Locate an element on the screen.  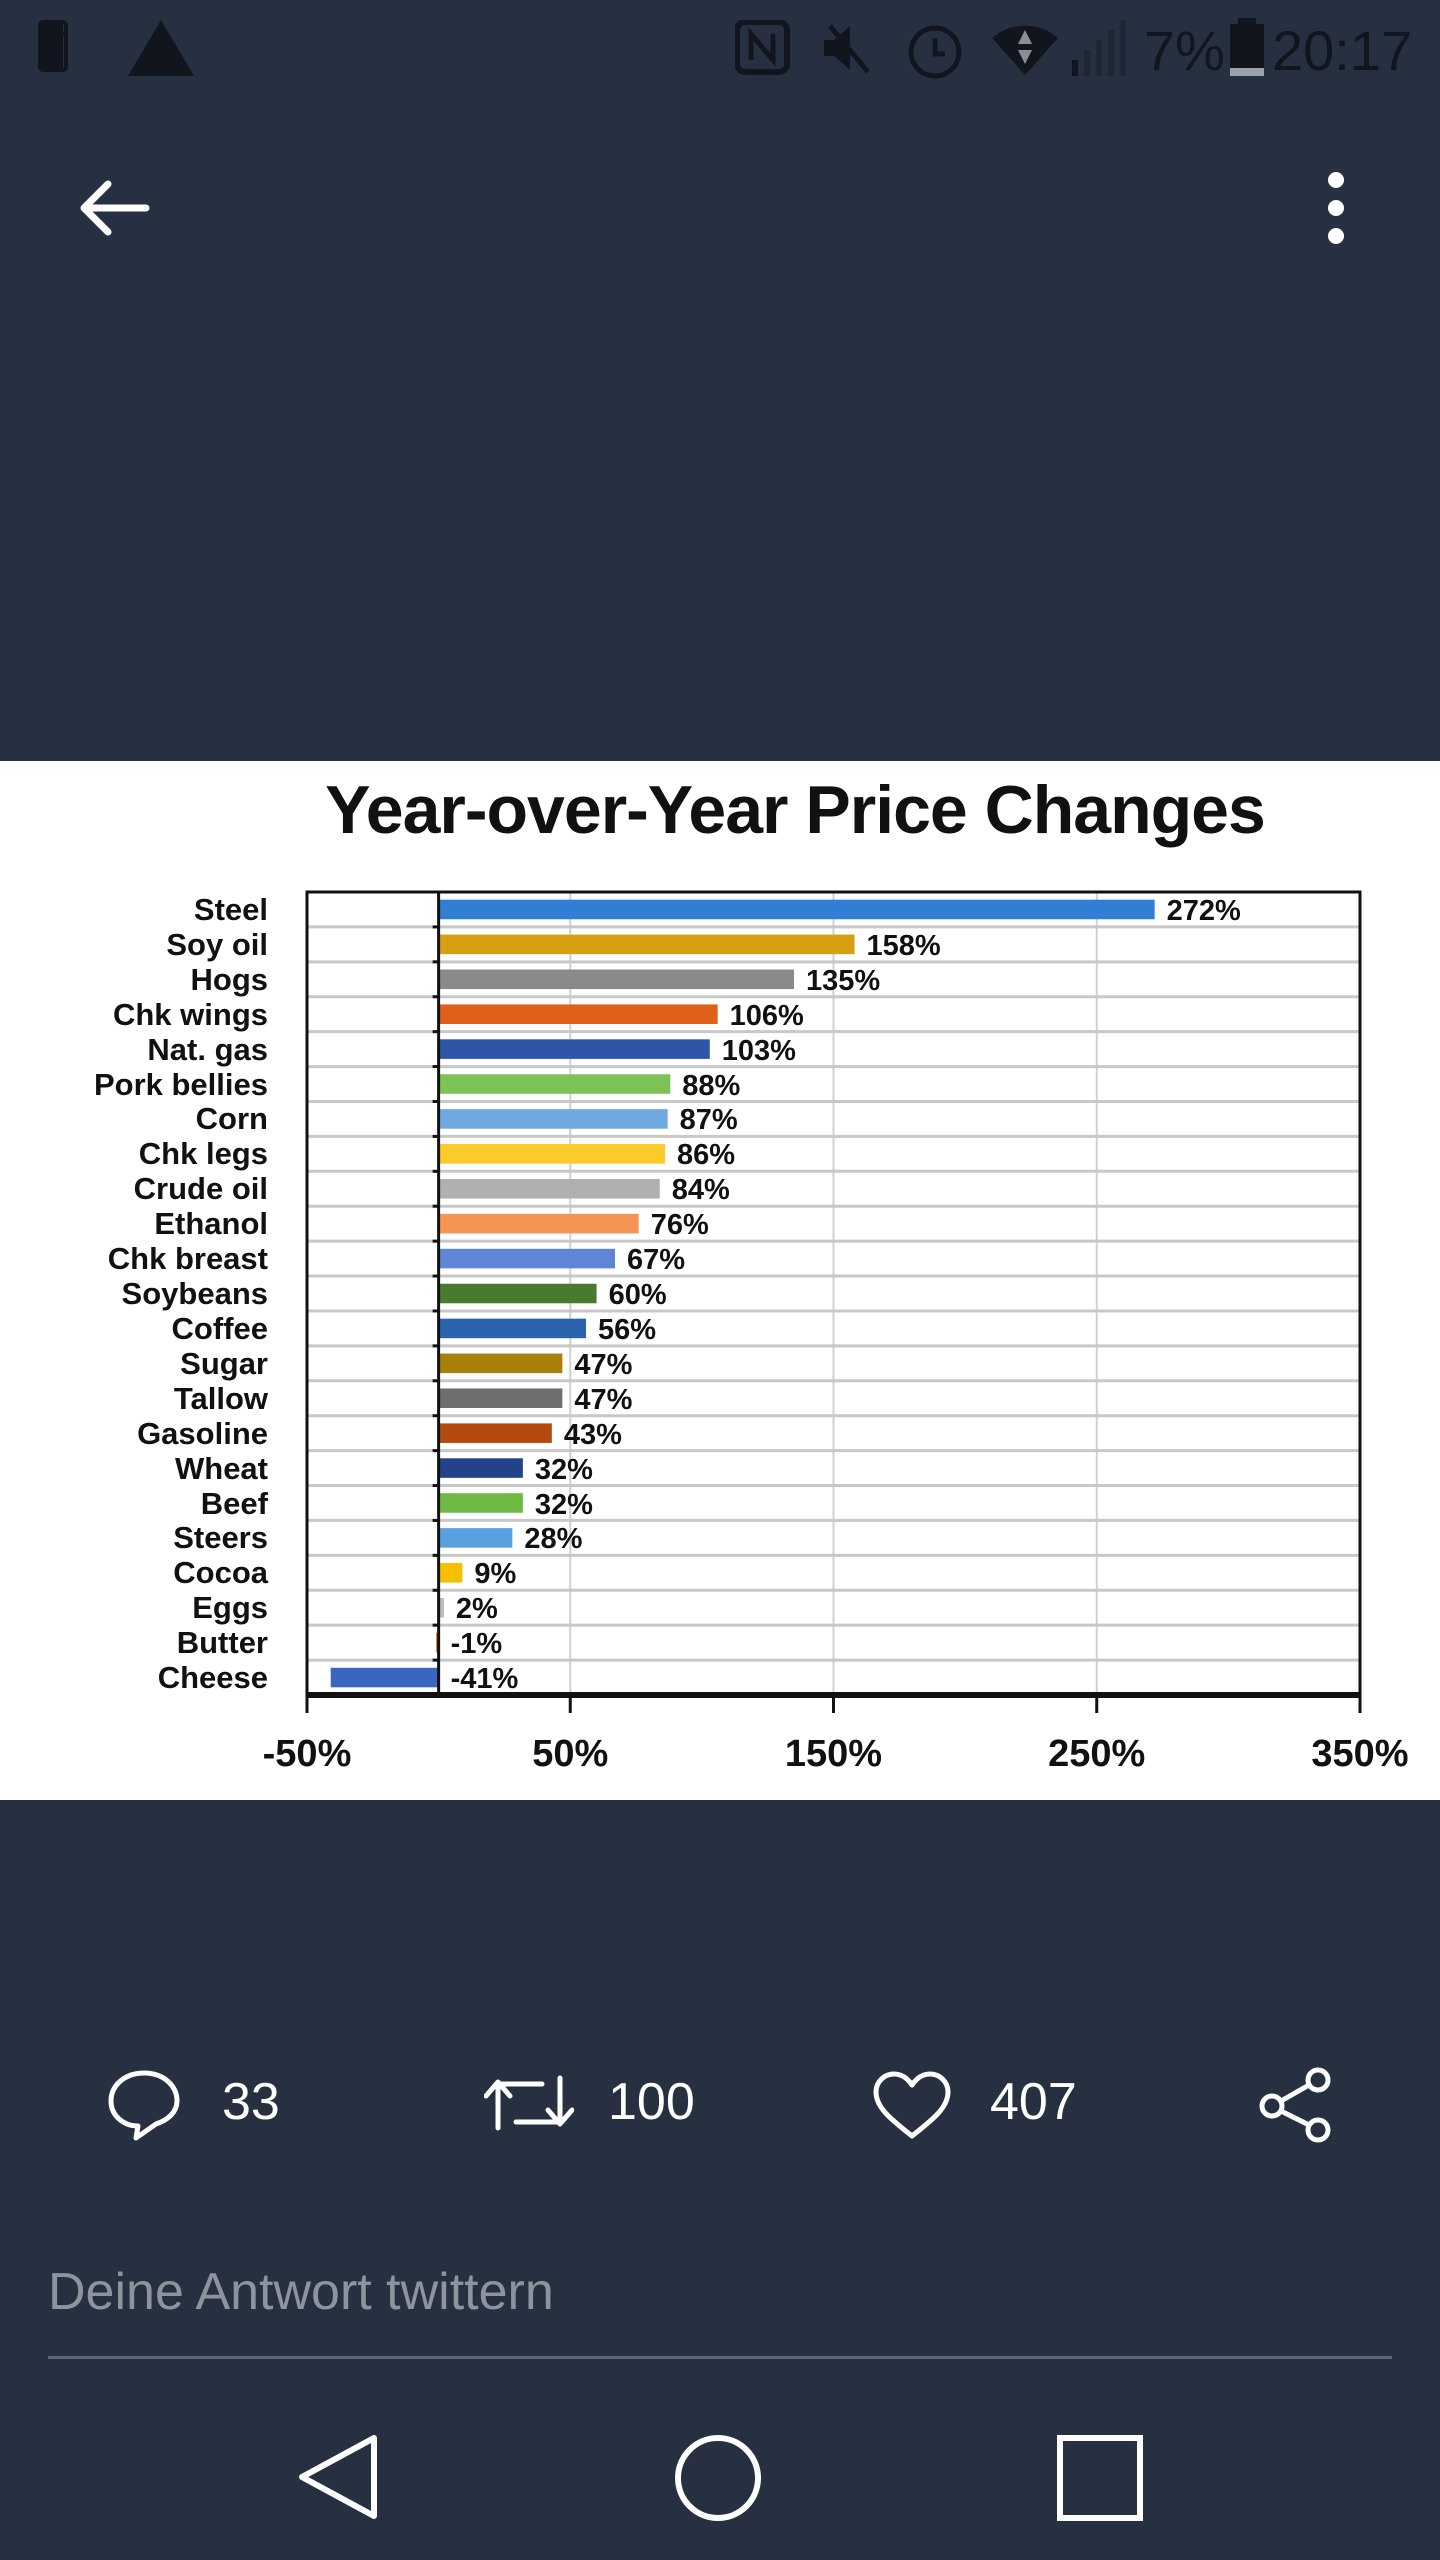
bar-pork-bellies is located at coordinates (554, 1084).